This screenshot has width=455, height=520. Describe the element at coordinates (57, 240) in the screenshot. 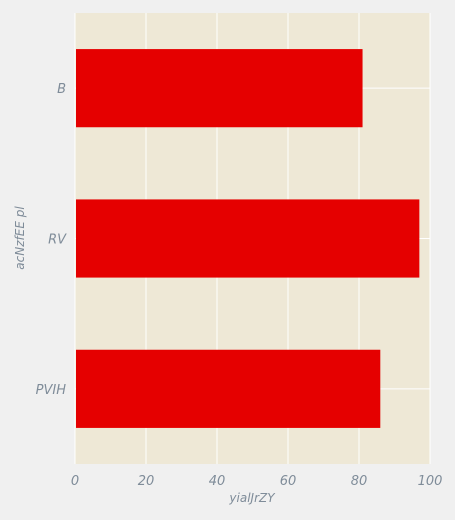

I see `y-tick-label: RV` at that location.